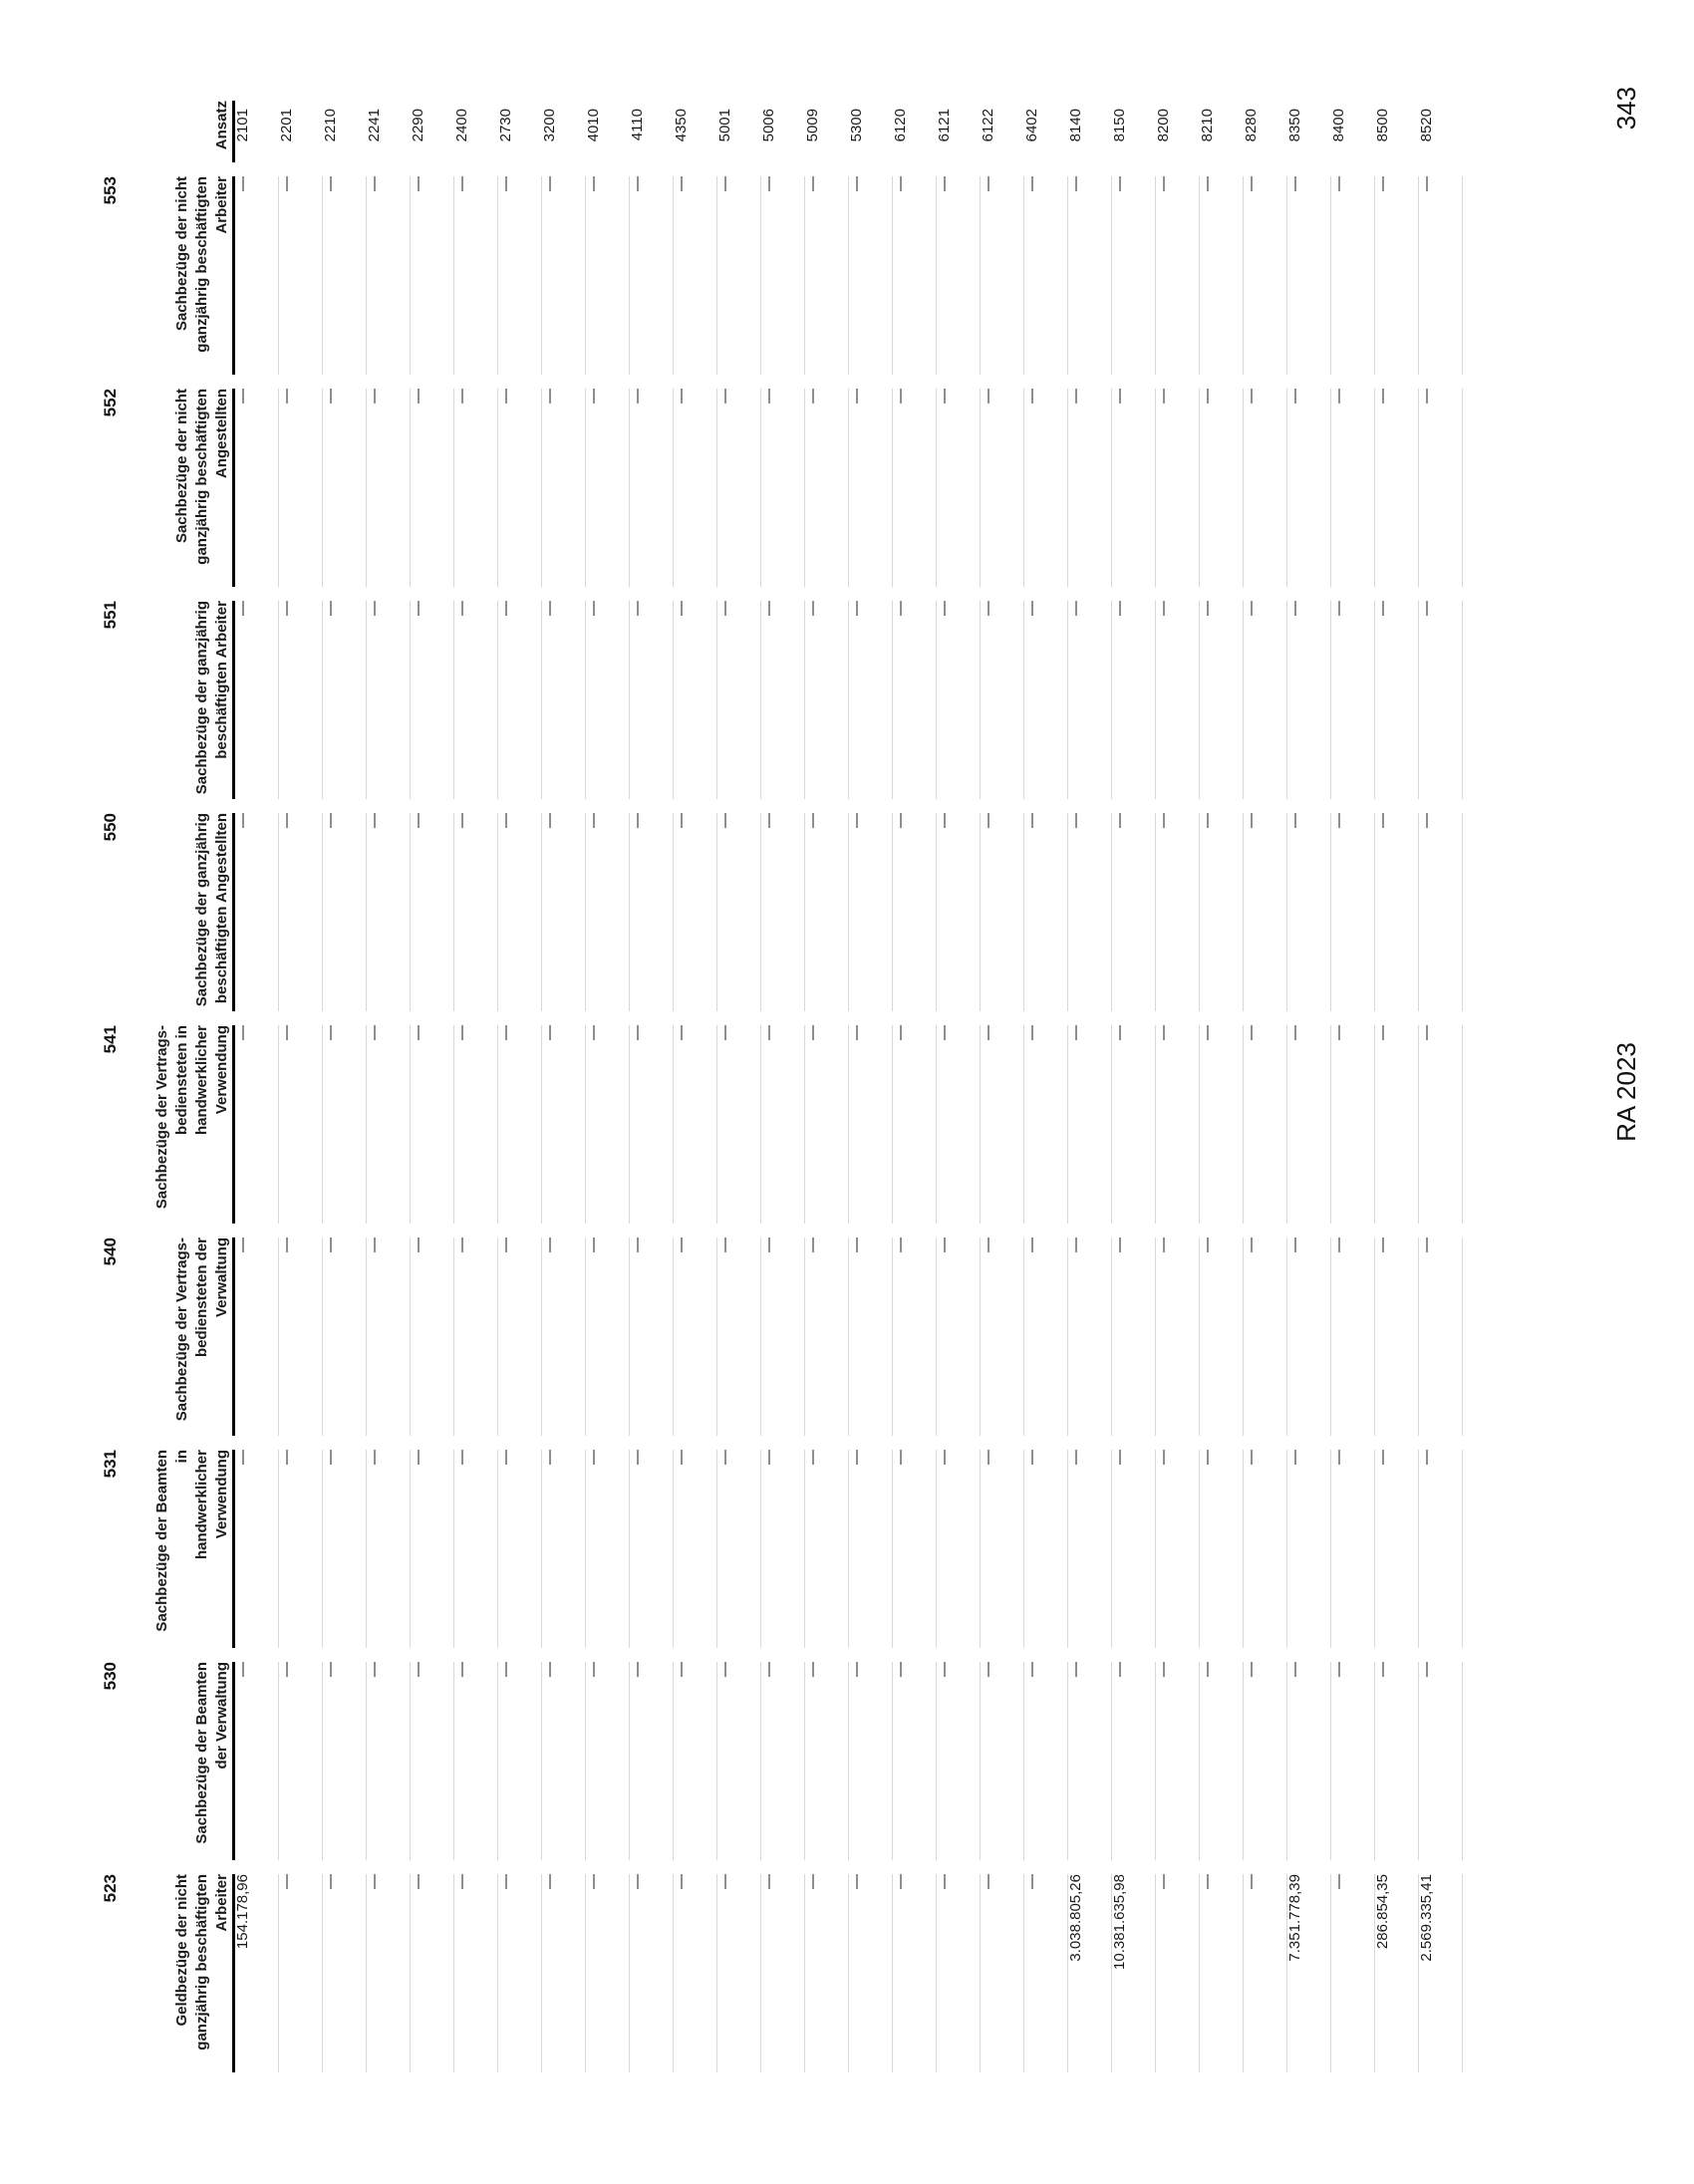  What do you see at coordinates (608, 1086) in the screenshot?
I see `table-row-4010: — — — — — — — — —4010` at bounding box center [608, 1086].